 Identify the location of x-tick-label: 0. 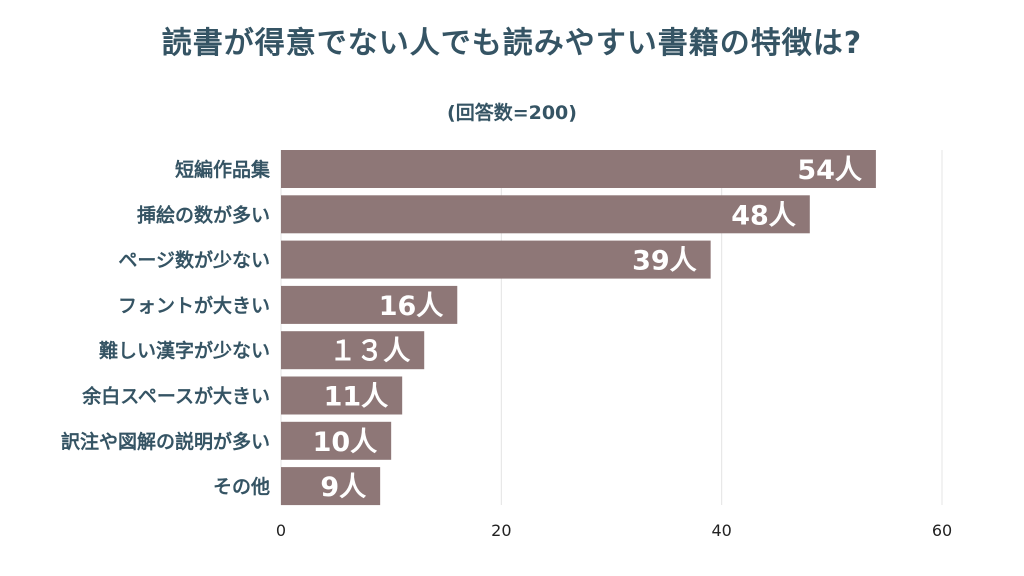
(281, 530).